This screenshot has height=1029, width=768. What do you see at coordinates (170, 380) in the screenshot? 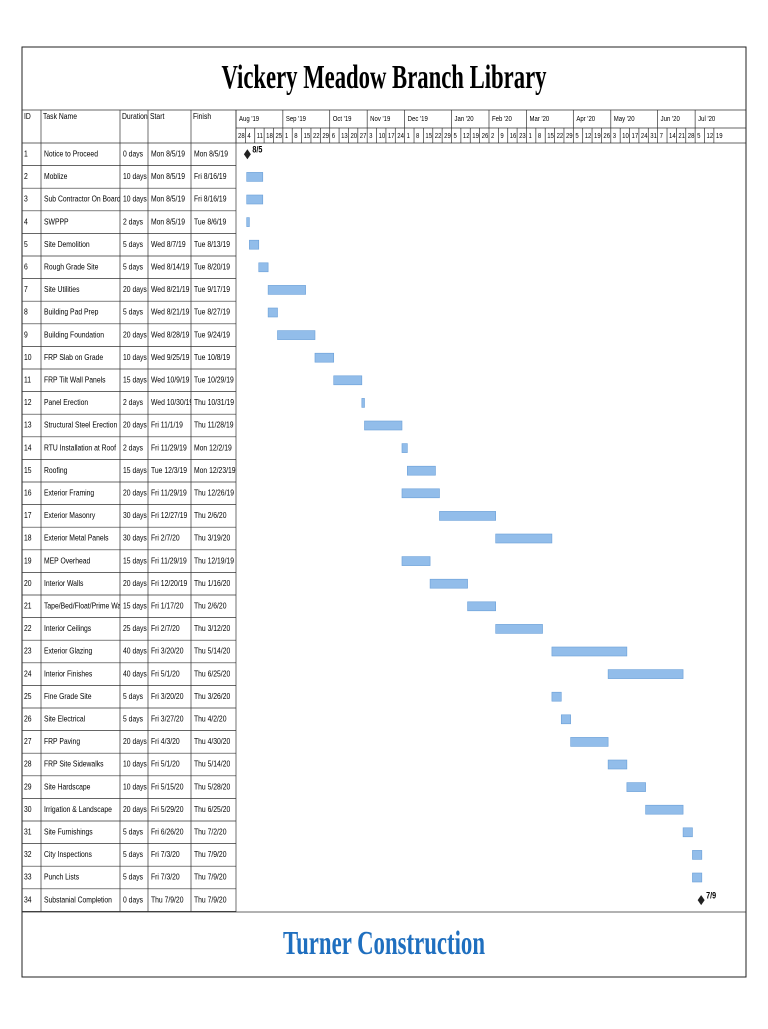
I see `cell-start: Wed 10/9/19` at bounding box center [170, 380].